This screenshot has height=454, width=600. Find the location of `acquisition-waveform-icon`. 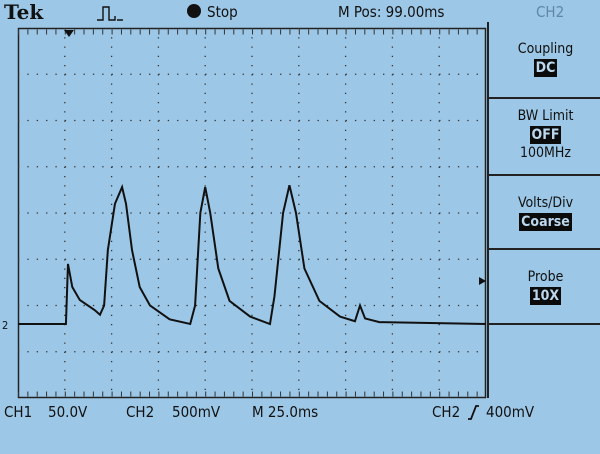

acquisition-waveform-icon is located at coordinates (110, 15).